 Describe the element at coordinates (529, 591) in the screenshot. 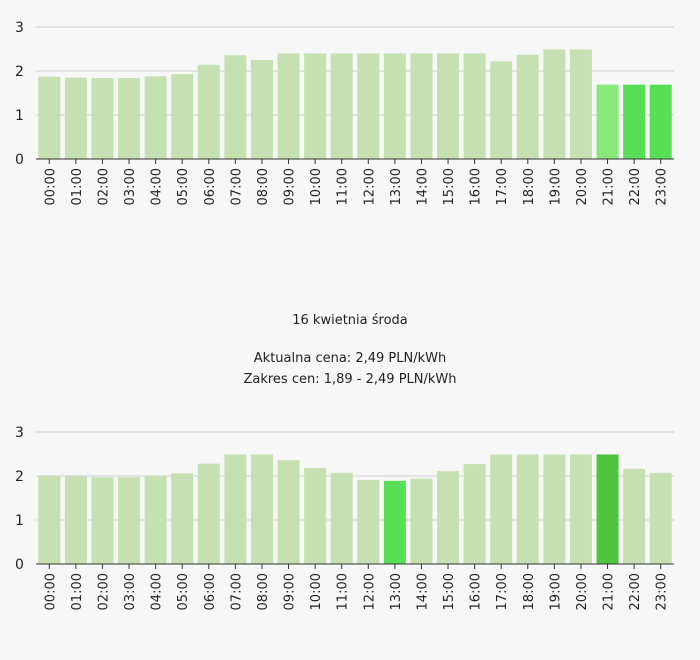

I see `x-tick-label: 18:00` at that location.